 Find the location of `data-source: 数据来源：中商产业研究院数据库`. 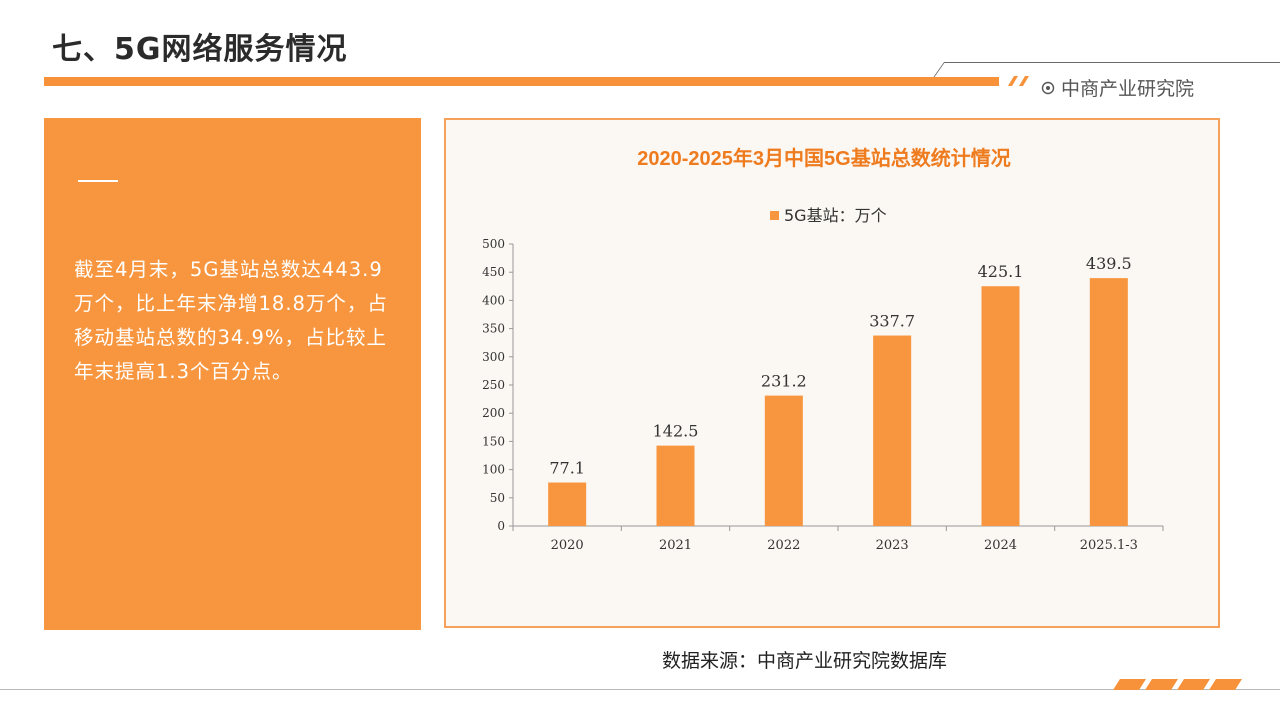

data-source: 数据来源：中商产业研究院数据库 is located at coordinates (805, 661).